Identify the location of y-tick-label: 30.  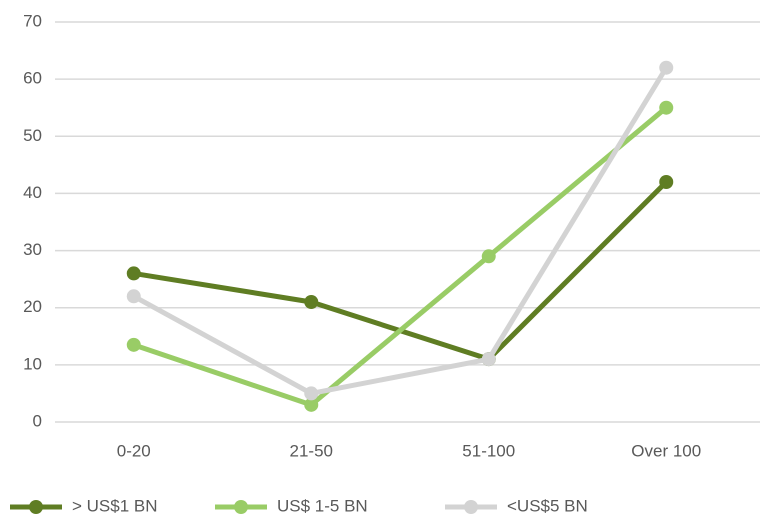
(32, 249).